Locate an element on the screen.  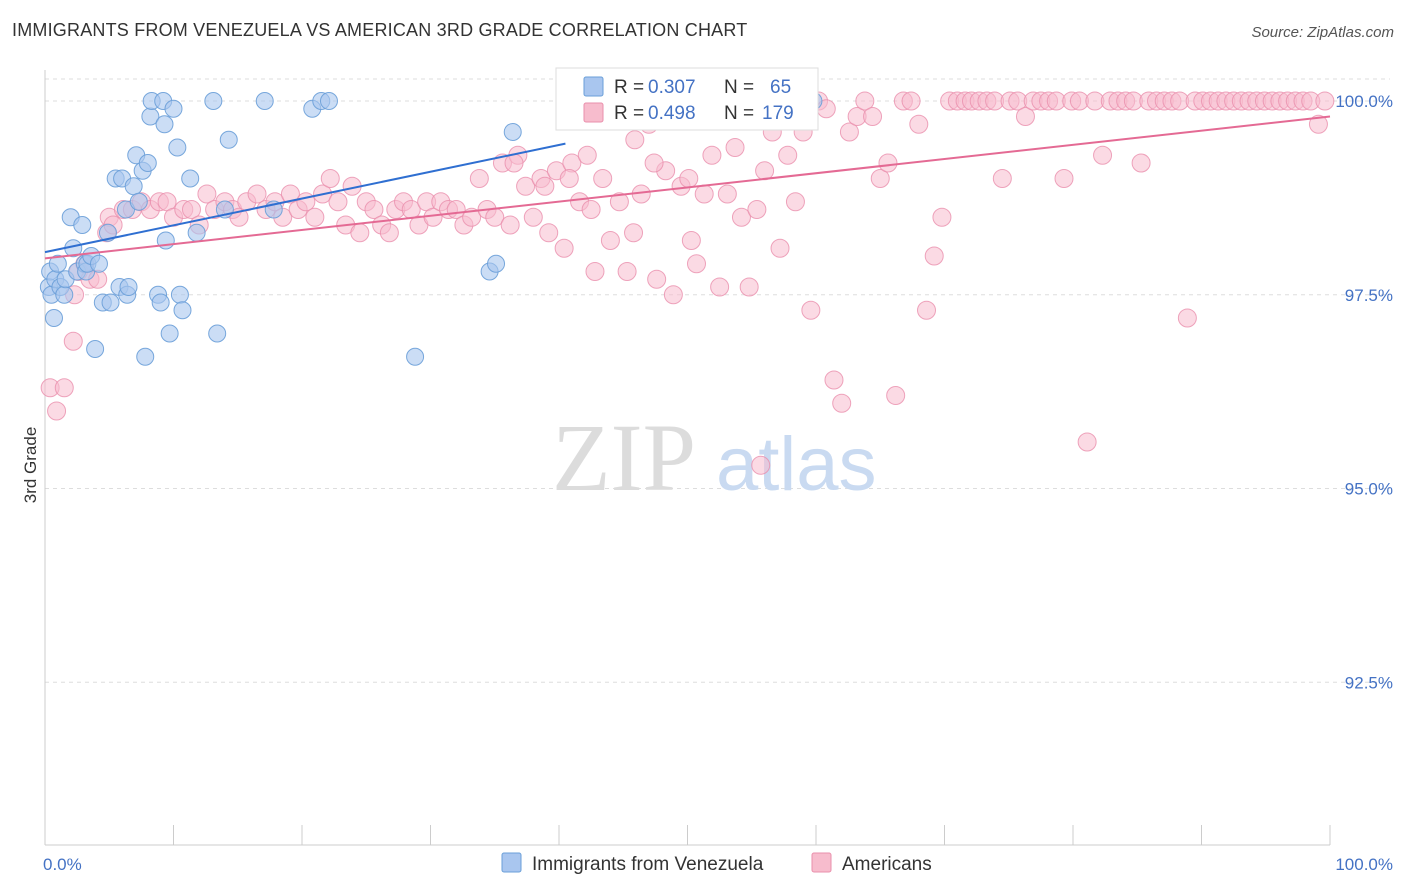
watermark-atlas: atlas is located at coordinates (796, 464).